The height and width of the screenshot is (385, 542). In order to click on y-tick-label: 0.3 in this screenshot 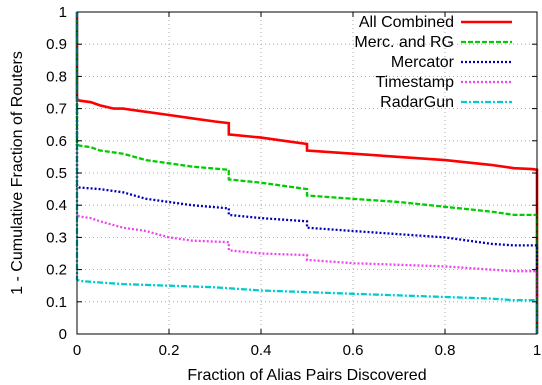, I will do `click(56, 237)`.